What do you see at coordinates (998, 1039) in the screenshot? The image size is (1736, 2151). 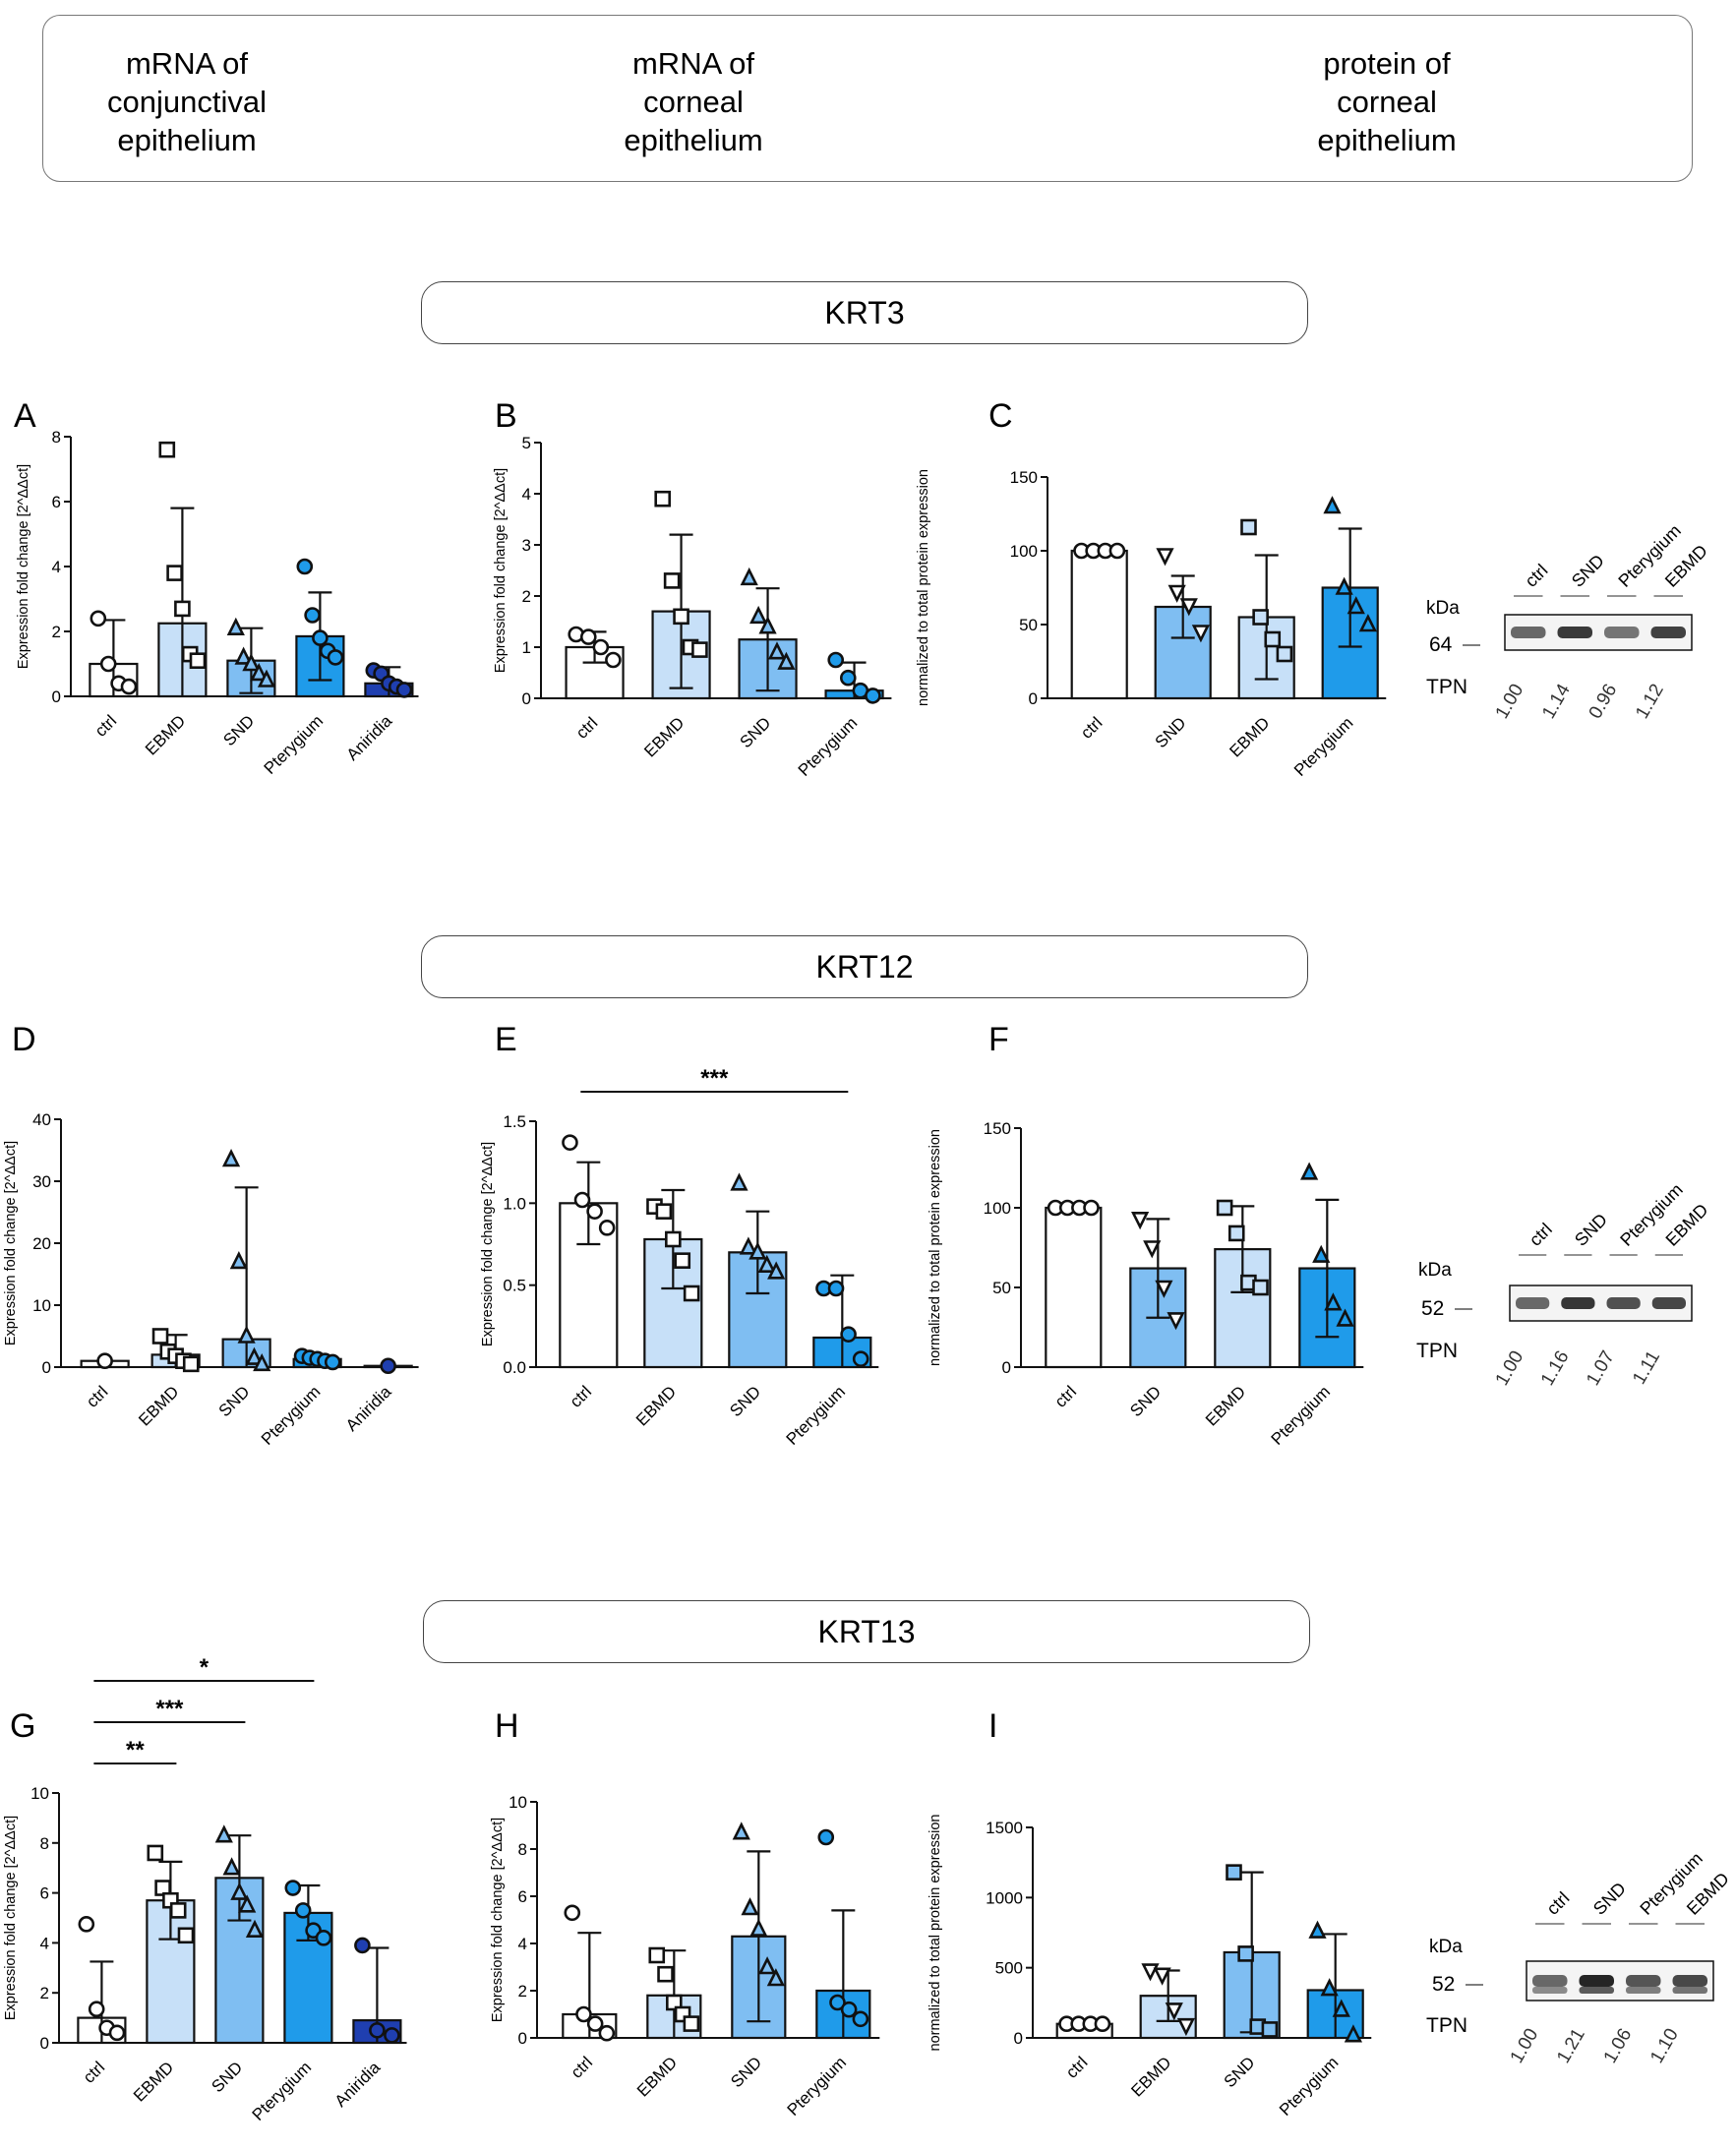 I see `panel-letter: F` at bounding box center [998, 1039].